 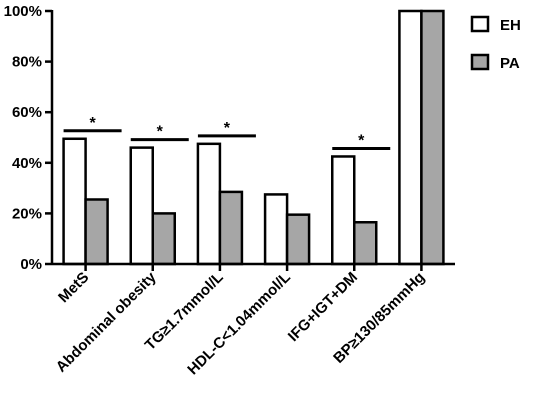 What do you see at coordinates (73, 287) in the screenshot?
I see `x-tick-label: MetS` at bounding box center [73, 287].